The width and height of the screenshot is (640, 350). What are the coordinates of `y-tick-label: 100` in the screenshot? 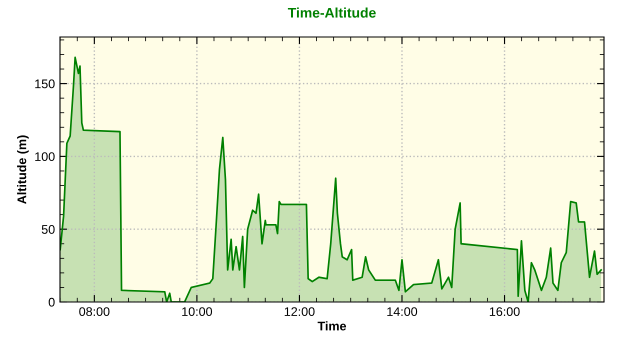 It's located at (45, 157).